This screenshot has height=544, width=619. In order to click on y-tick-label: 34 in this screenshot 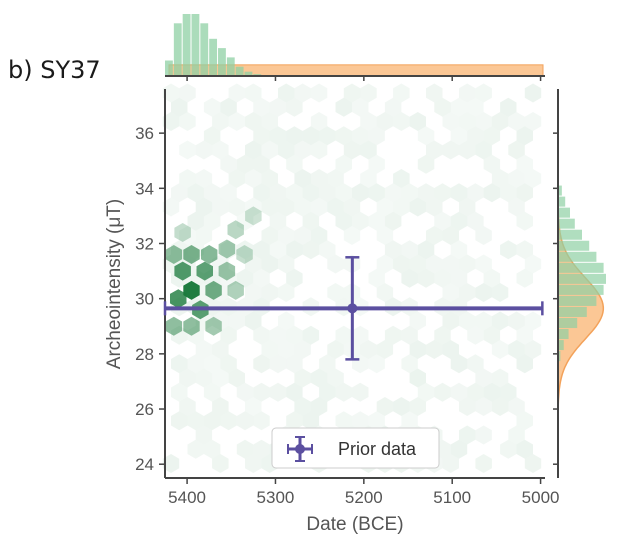, I will do `click(144, 188)`.